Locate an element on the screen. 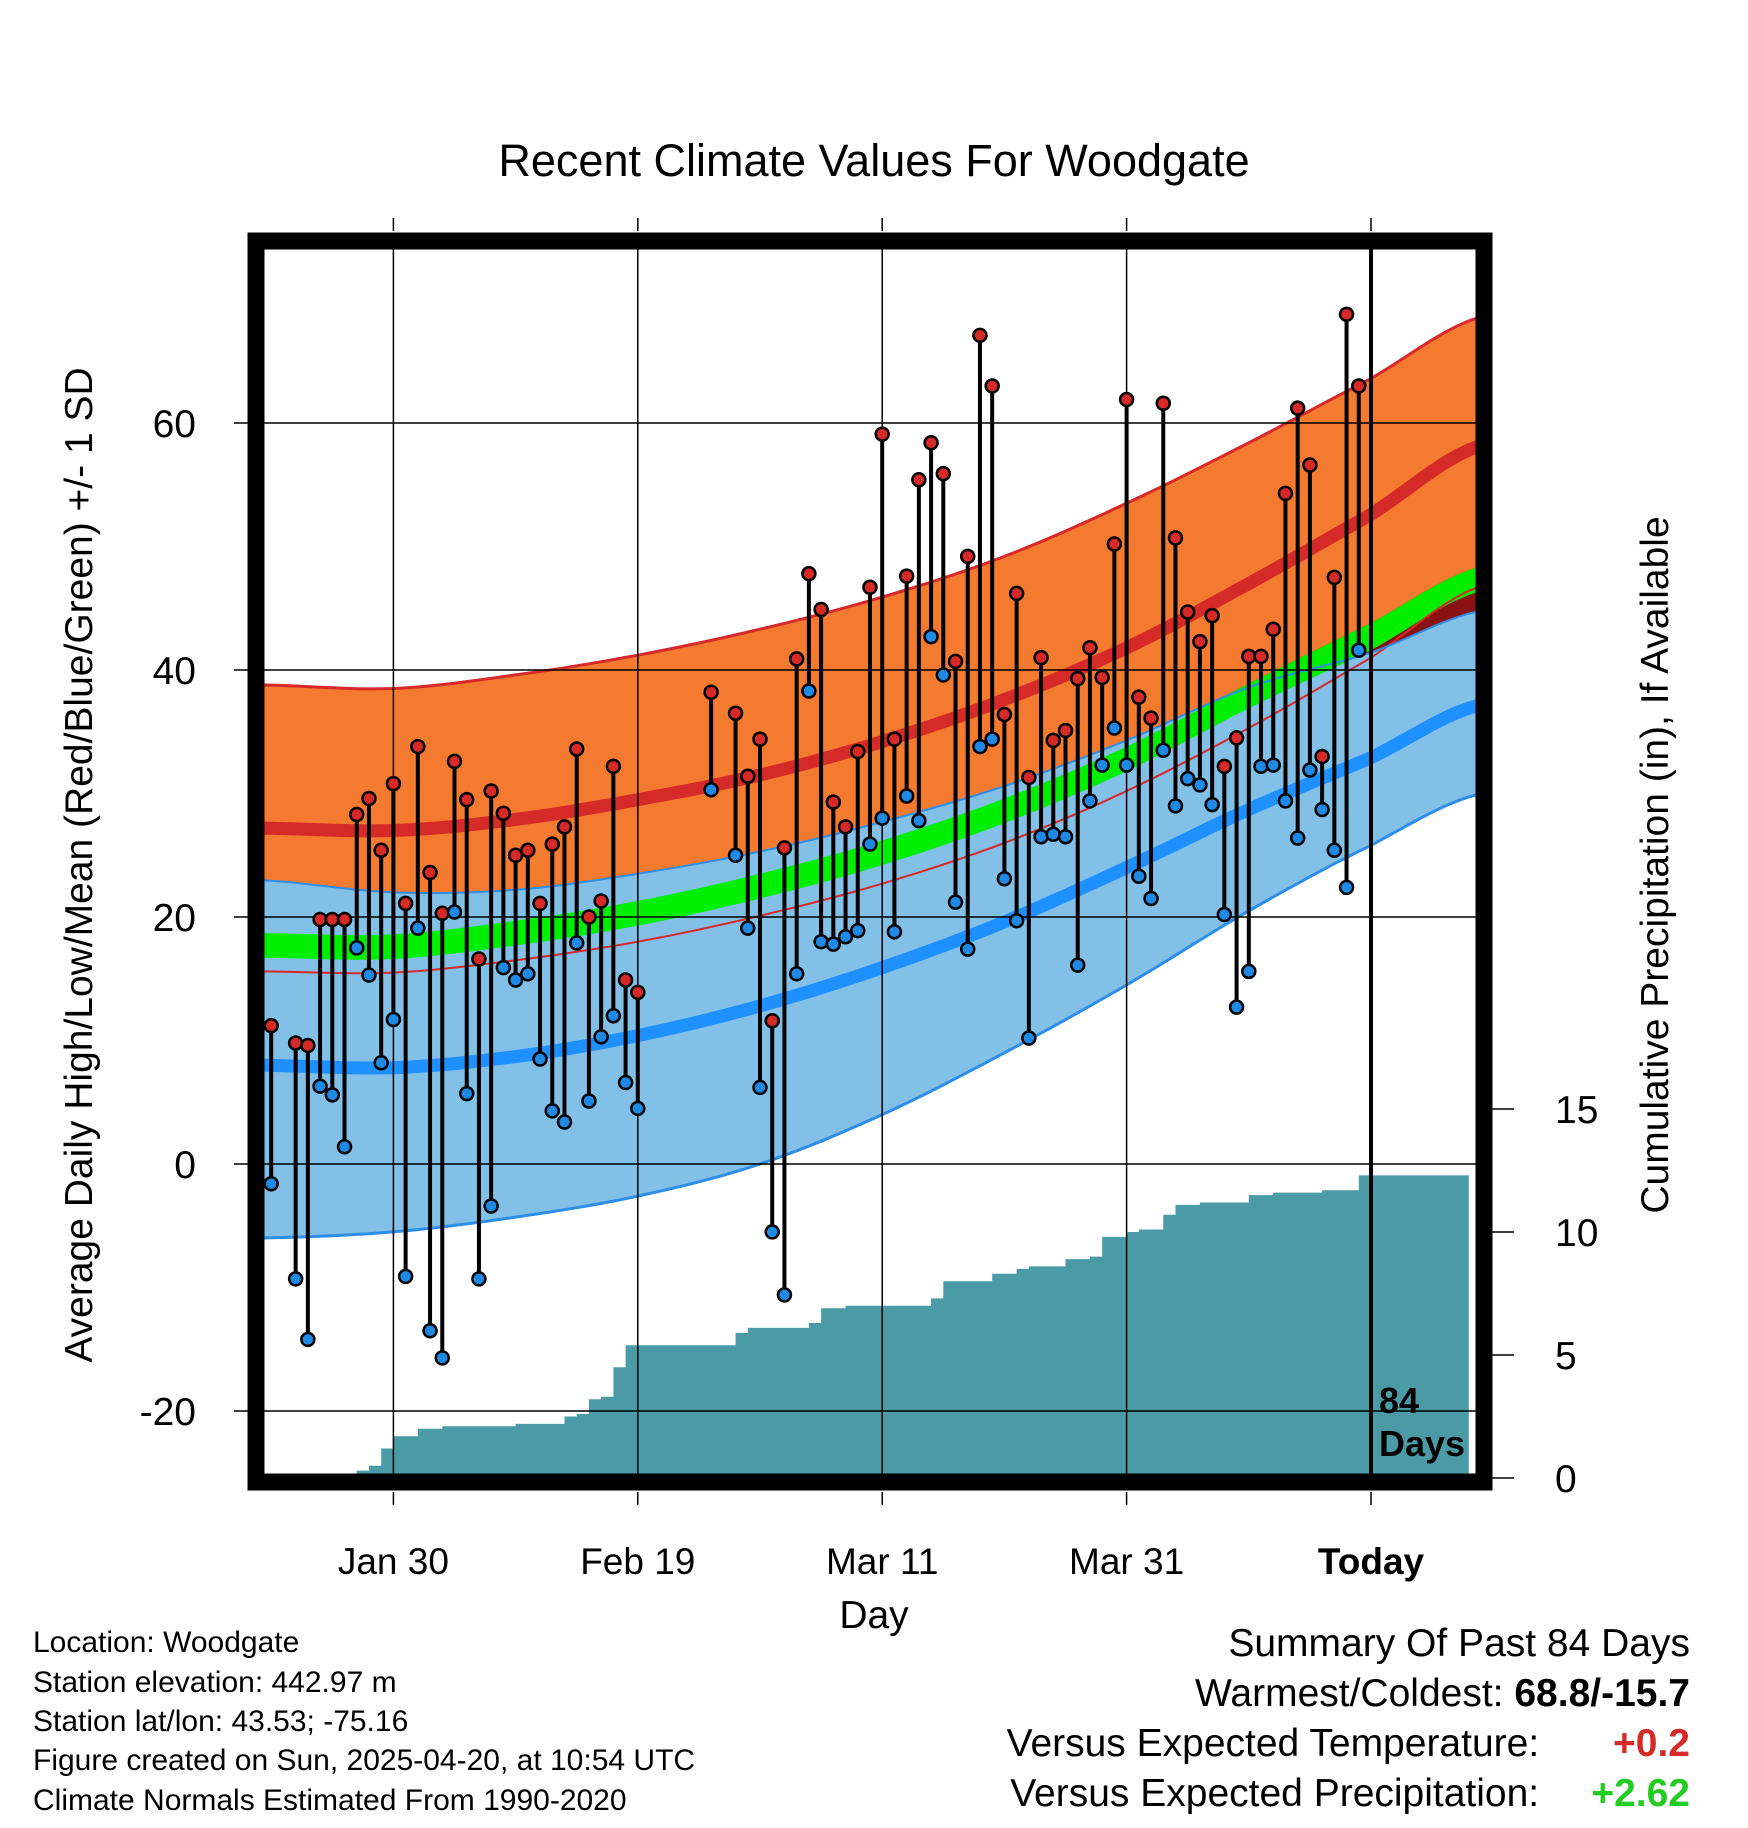  x-tick-label: Feb 19 is located at coordinates (637, 1561).